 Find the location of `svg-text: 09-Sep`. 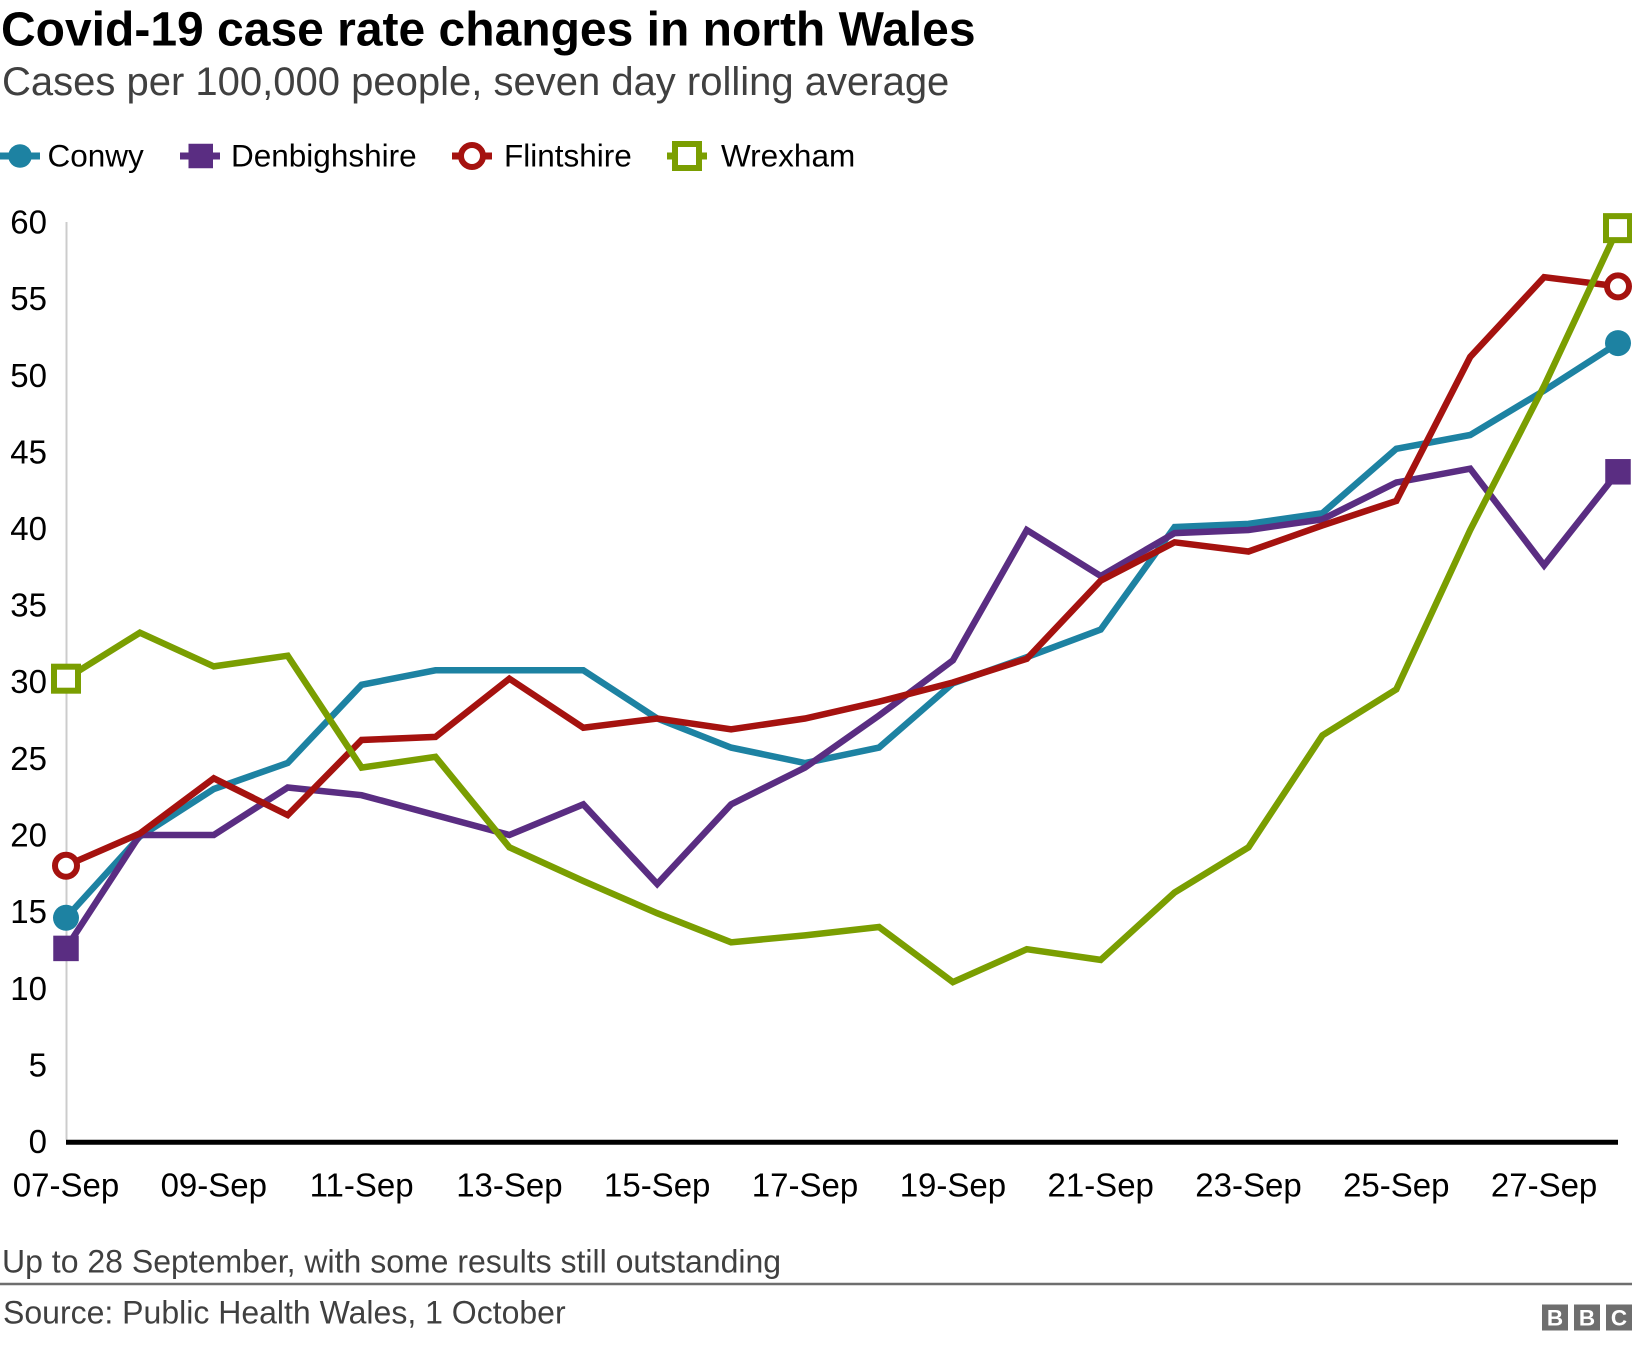

svg-text: 09-Sep is located at coordinates (214, 1185).